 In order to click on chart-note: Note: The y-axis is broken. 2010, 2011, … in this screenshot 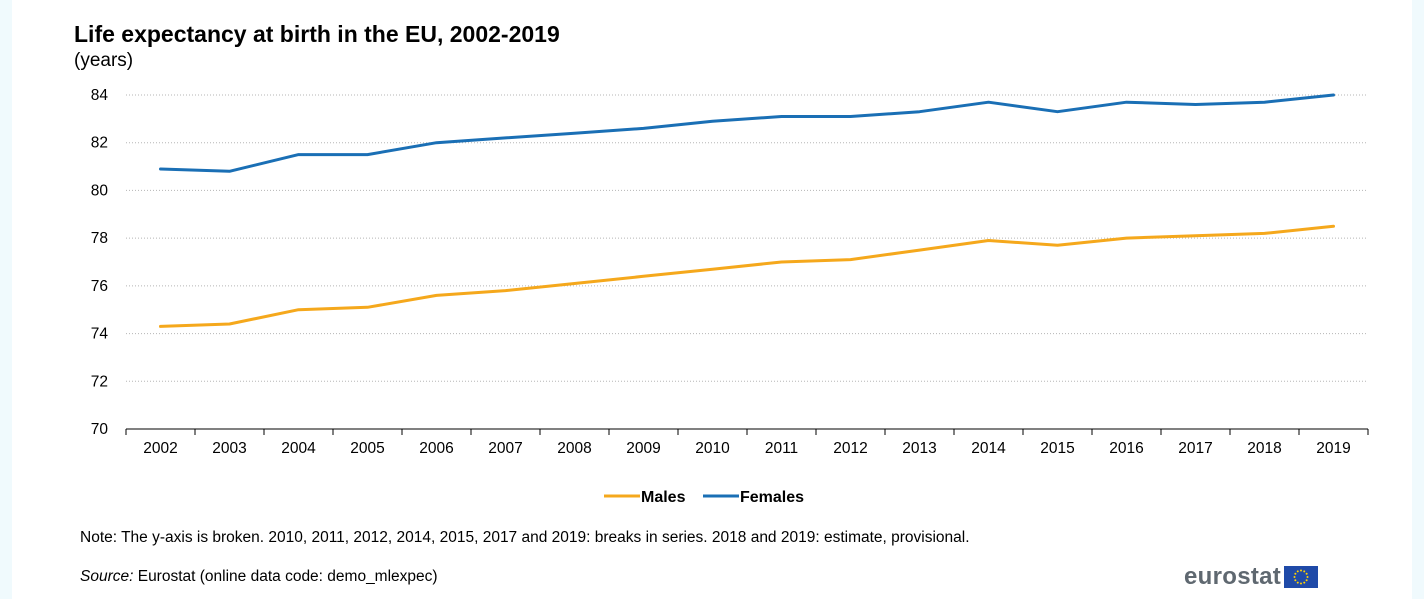, I will do `click(525, 537)`.